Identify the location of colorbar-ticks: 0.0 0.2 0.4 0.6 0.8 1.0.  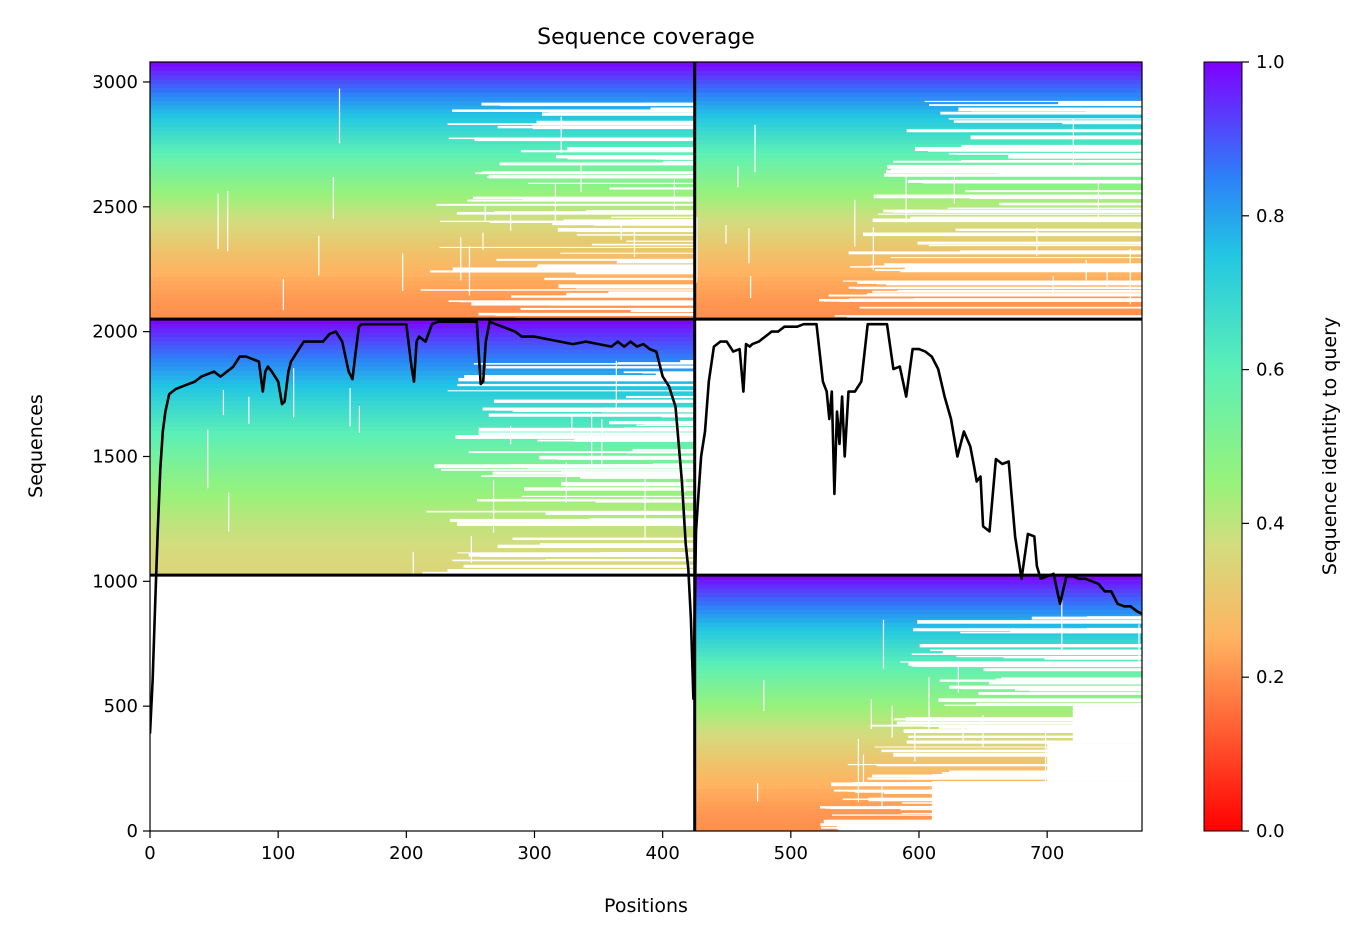
(1263, 447).